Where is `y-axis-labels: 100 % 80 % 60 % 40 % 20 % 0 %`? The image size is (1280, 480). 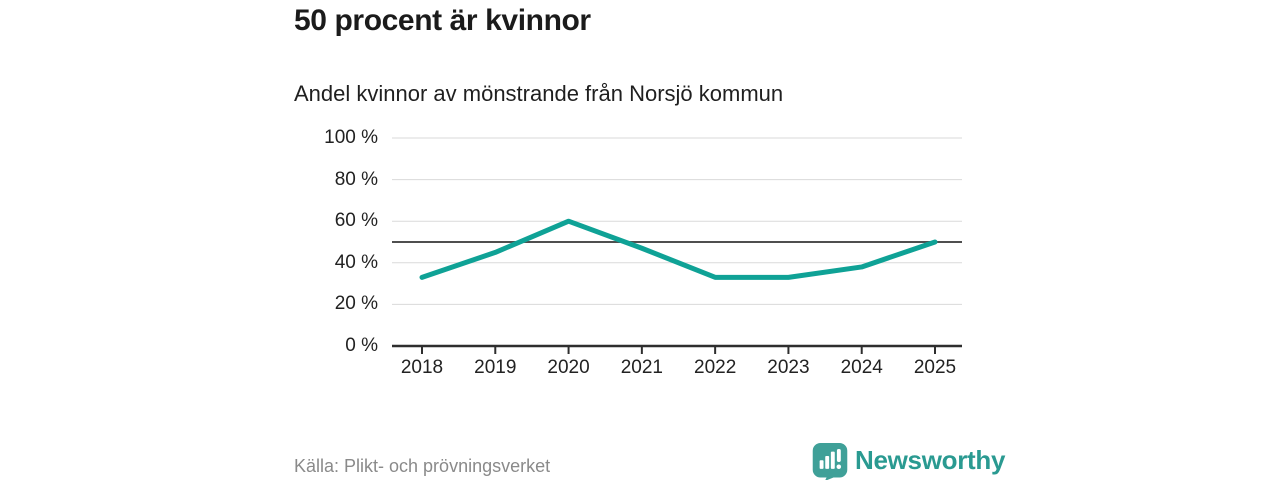
y-axis-labels: 100 % 80 % 60 % 40 % 20 % 0 % is located at coordinates (329, 241).